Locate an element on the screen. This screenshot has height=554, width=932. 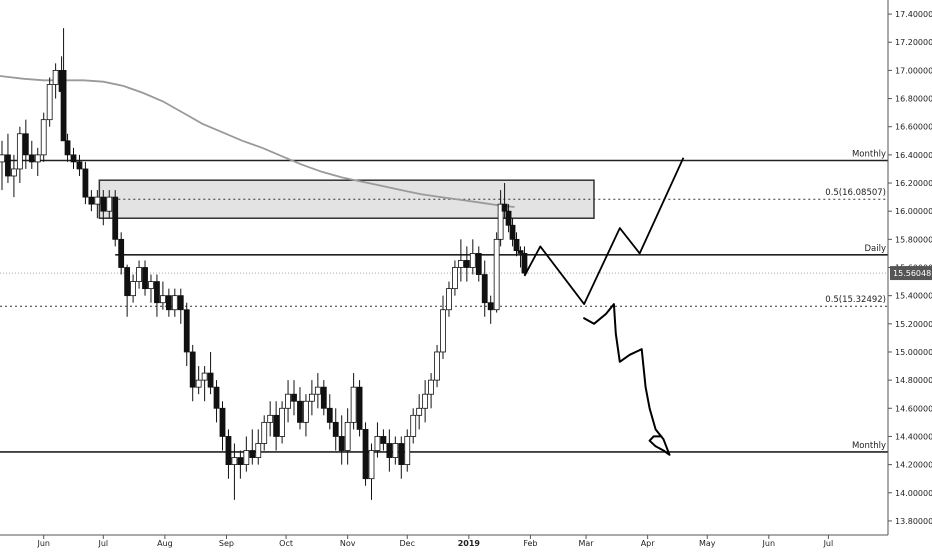
x-tick-label-13: Jul is located at coordinates (828, 543).